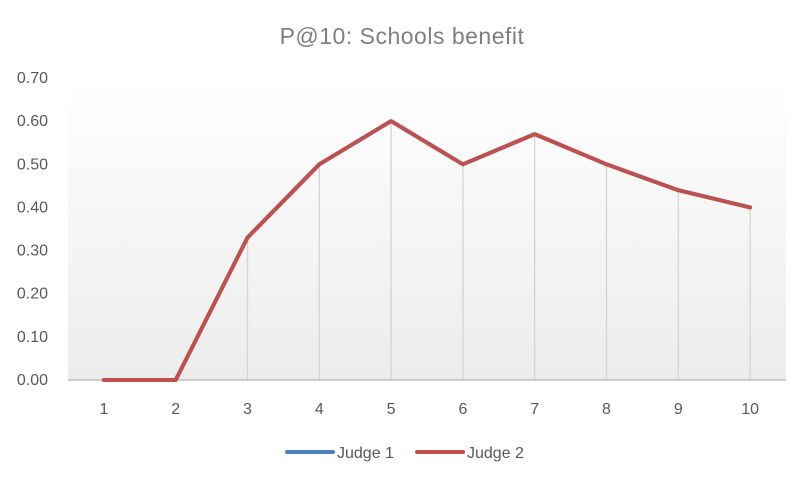 The height and width of the screenshot is (481, 804). I want to click on legend-label-2: Judge 2, so click(495, 453).